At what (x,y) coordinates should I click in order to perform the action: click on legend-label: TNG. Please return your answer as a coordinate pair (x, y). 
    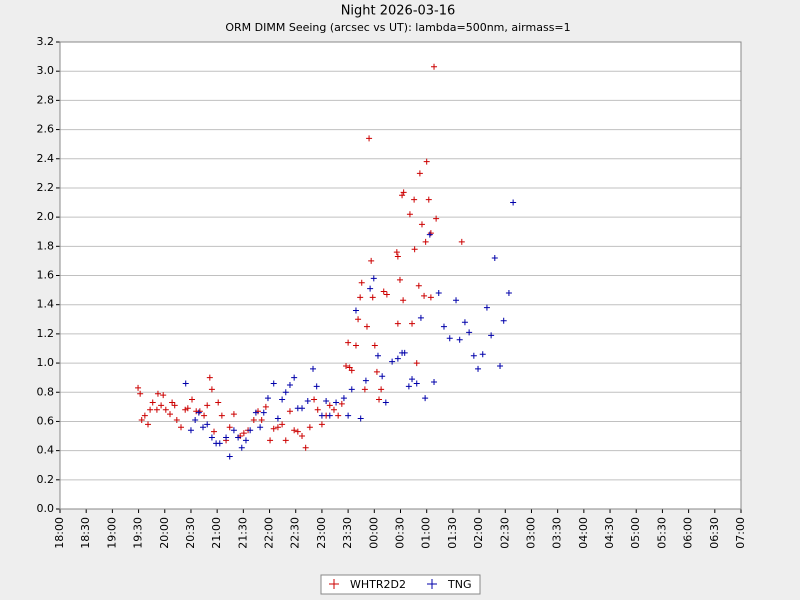
    Looking at the image, I should click on (459, 584).